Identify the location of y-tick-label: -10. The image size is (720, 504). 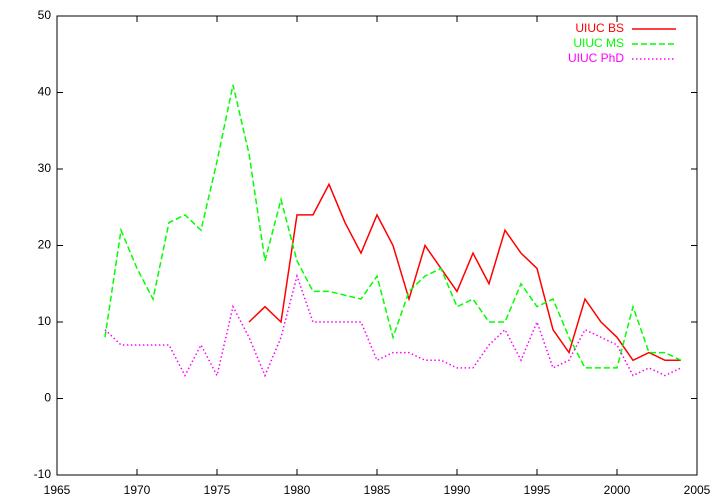
(43, 474).